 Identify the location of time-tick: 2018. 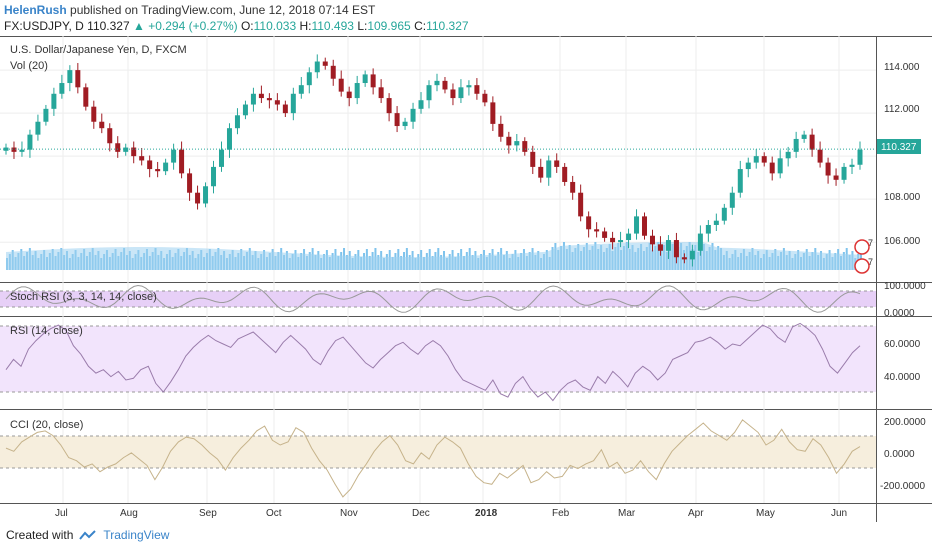
(486, 513).